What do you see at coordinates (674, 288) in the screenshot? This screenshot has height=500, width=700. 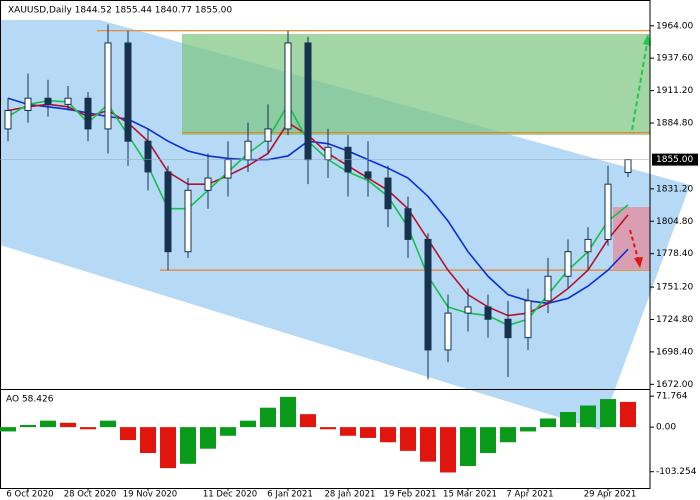 I see `y-tick-label: 1751.20` at bounding box center [674, 288].